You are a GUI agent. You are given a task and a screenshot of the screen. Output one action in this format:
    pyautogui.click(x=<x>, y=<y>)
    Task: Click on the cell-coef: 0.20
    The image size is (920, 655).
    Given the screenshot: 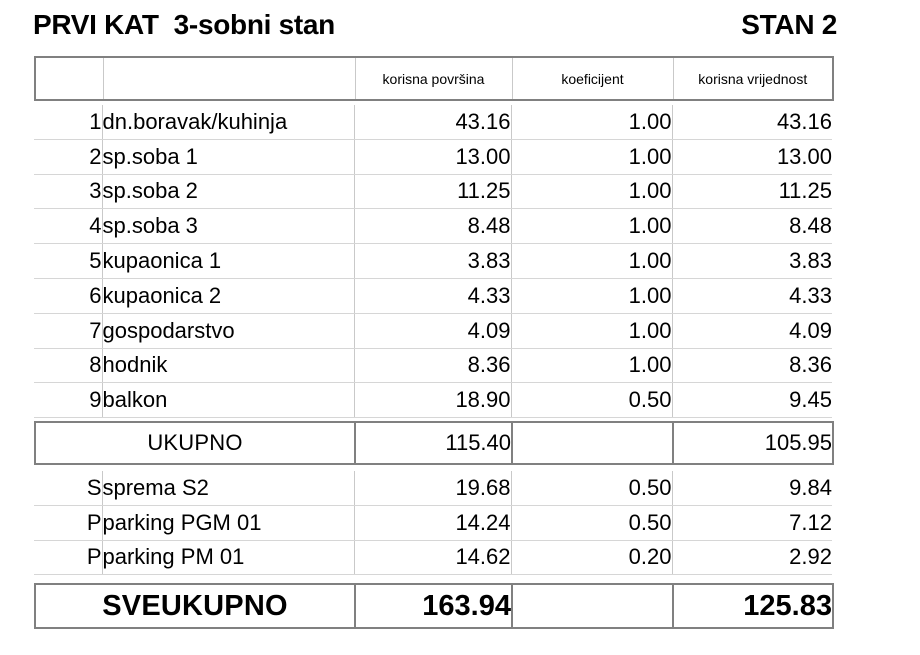 What is the action you would take?
    pyautogui.click(x=592, y=558)
    